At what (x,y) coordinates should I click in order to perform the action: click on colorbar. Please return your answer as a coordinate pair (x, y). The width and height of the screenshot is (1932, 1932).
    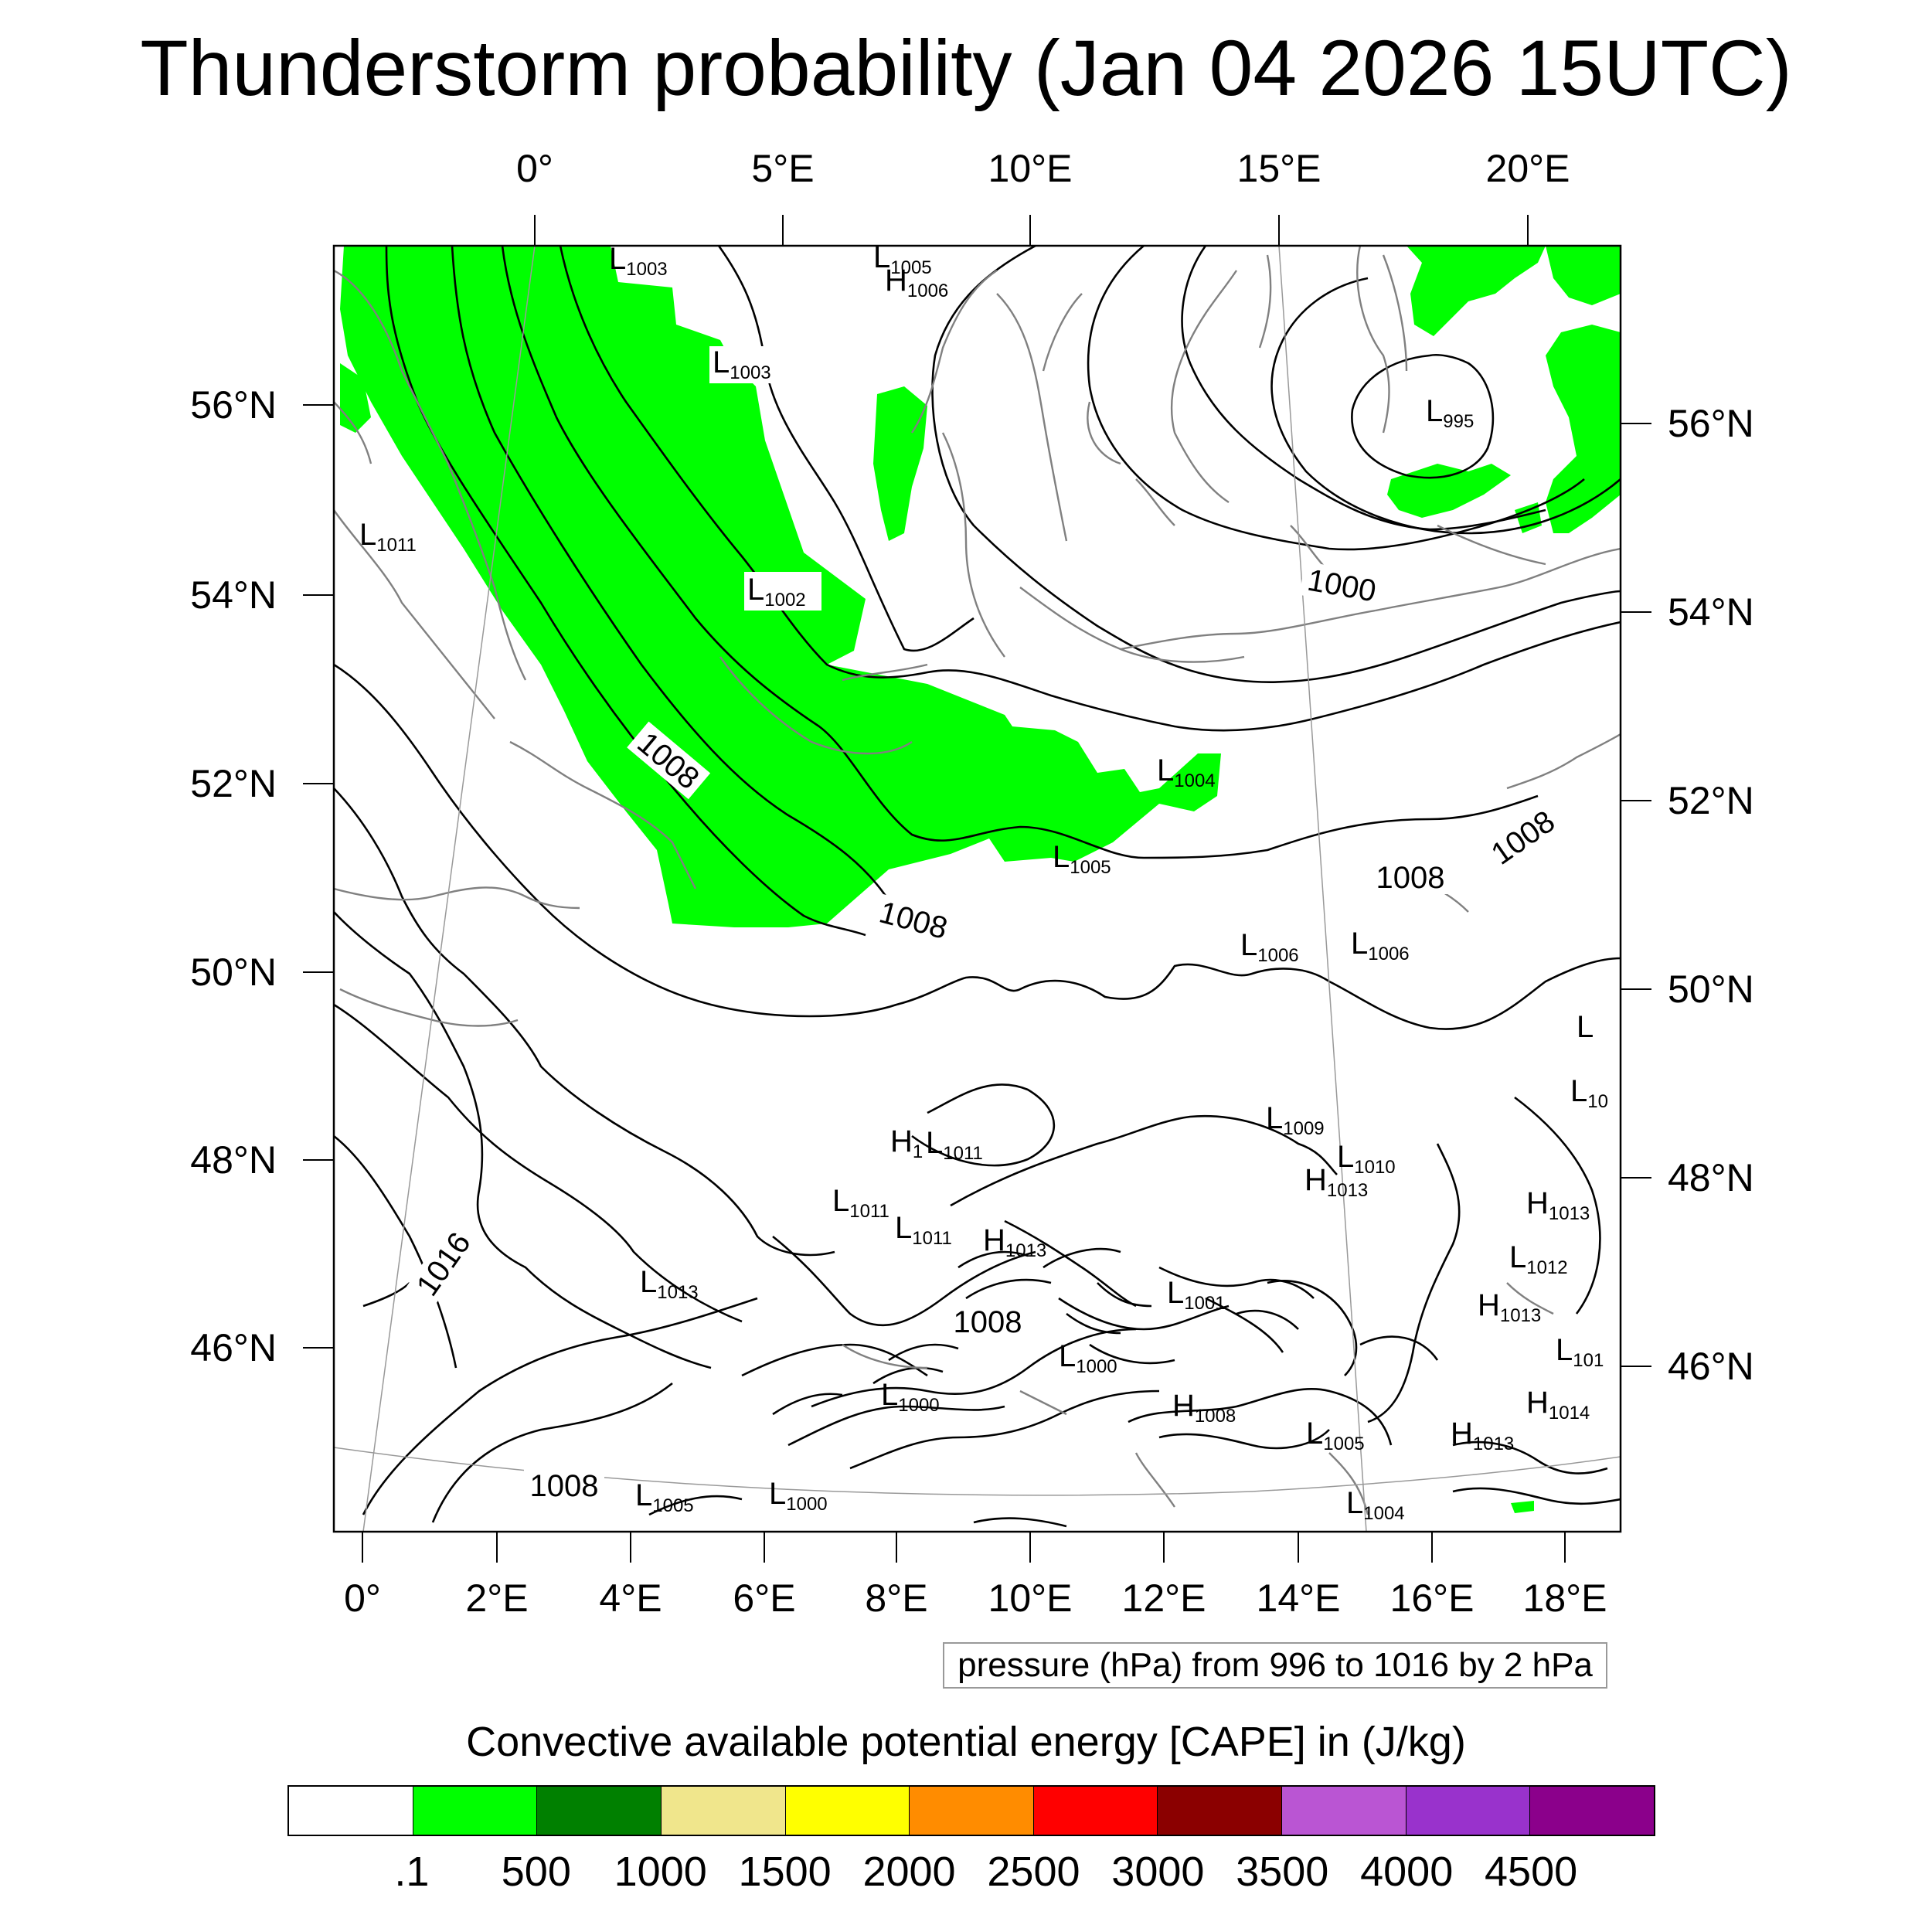
    Looking at the image, I should click on (971, 1811).